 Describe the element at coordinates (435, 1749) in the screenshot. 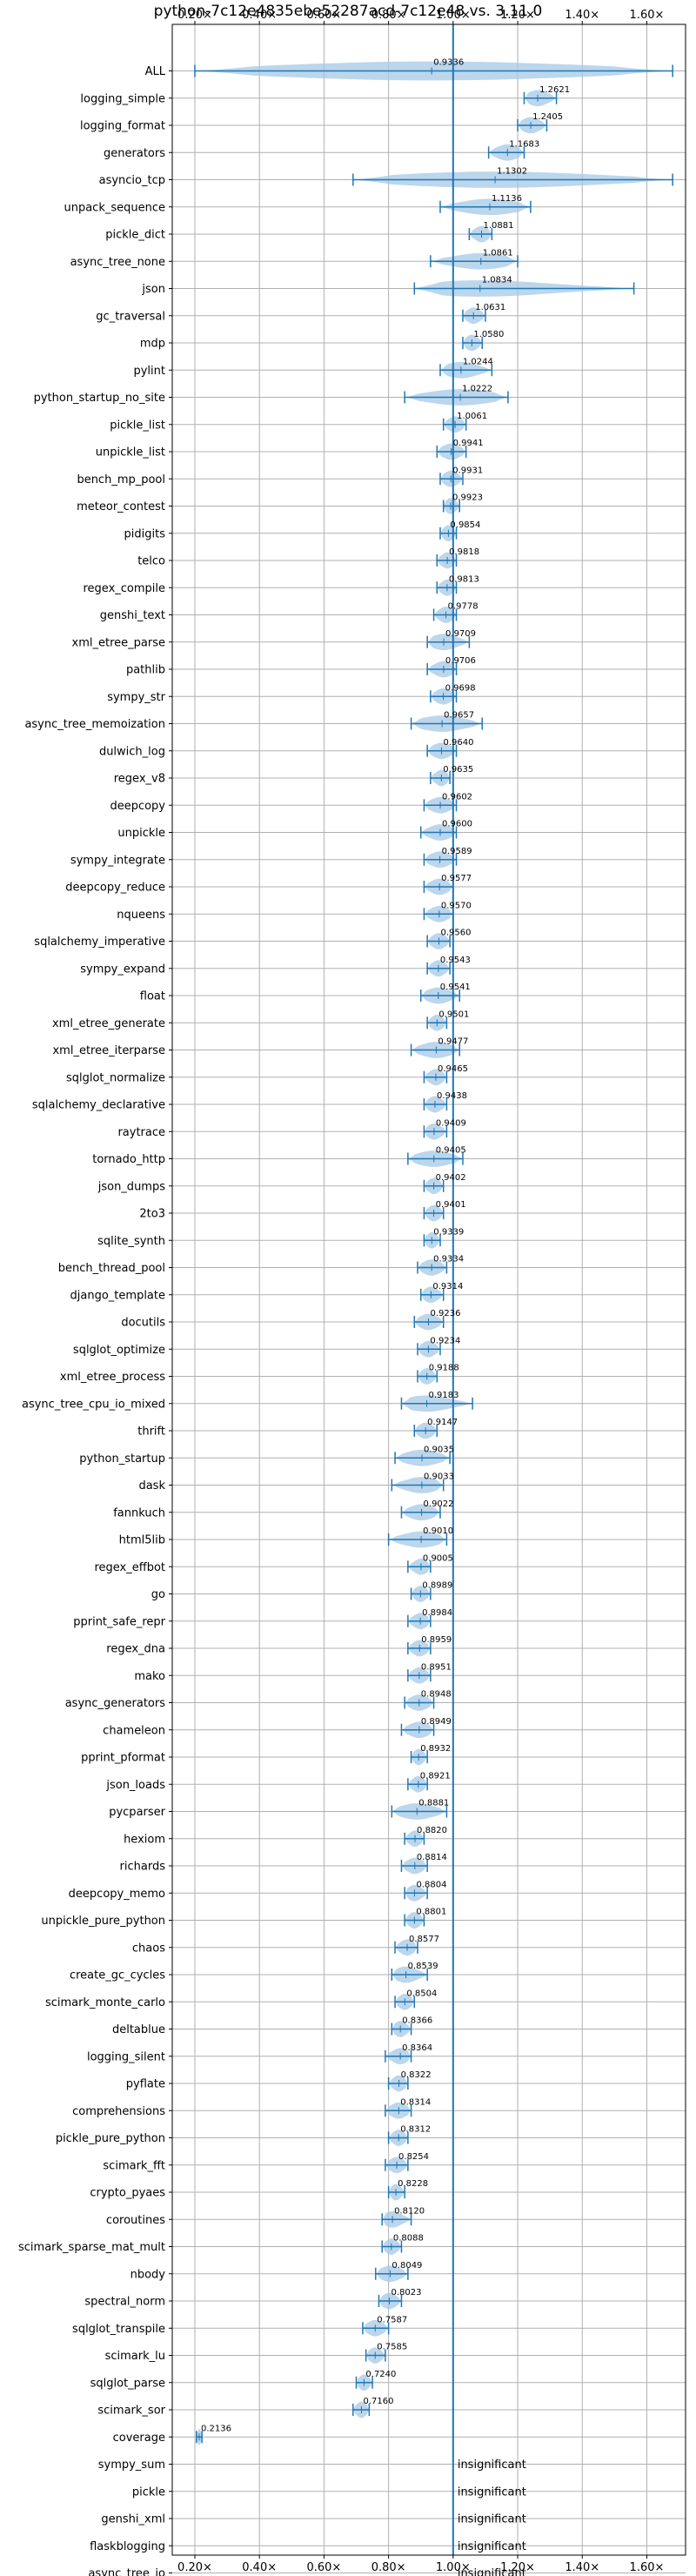

I see `value-label: 0.8932` at that location.